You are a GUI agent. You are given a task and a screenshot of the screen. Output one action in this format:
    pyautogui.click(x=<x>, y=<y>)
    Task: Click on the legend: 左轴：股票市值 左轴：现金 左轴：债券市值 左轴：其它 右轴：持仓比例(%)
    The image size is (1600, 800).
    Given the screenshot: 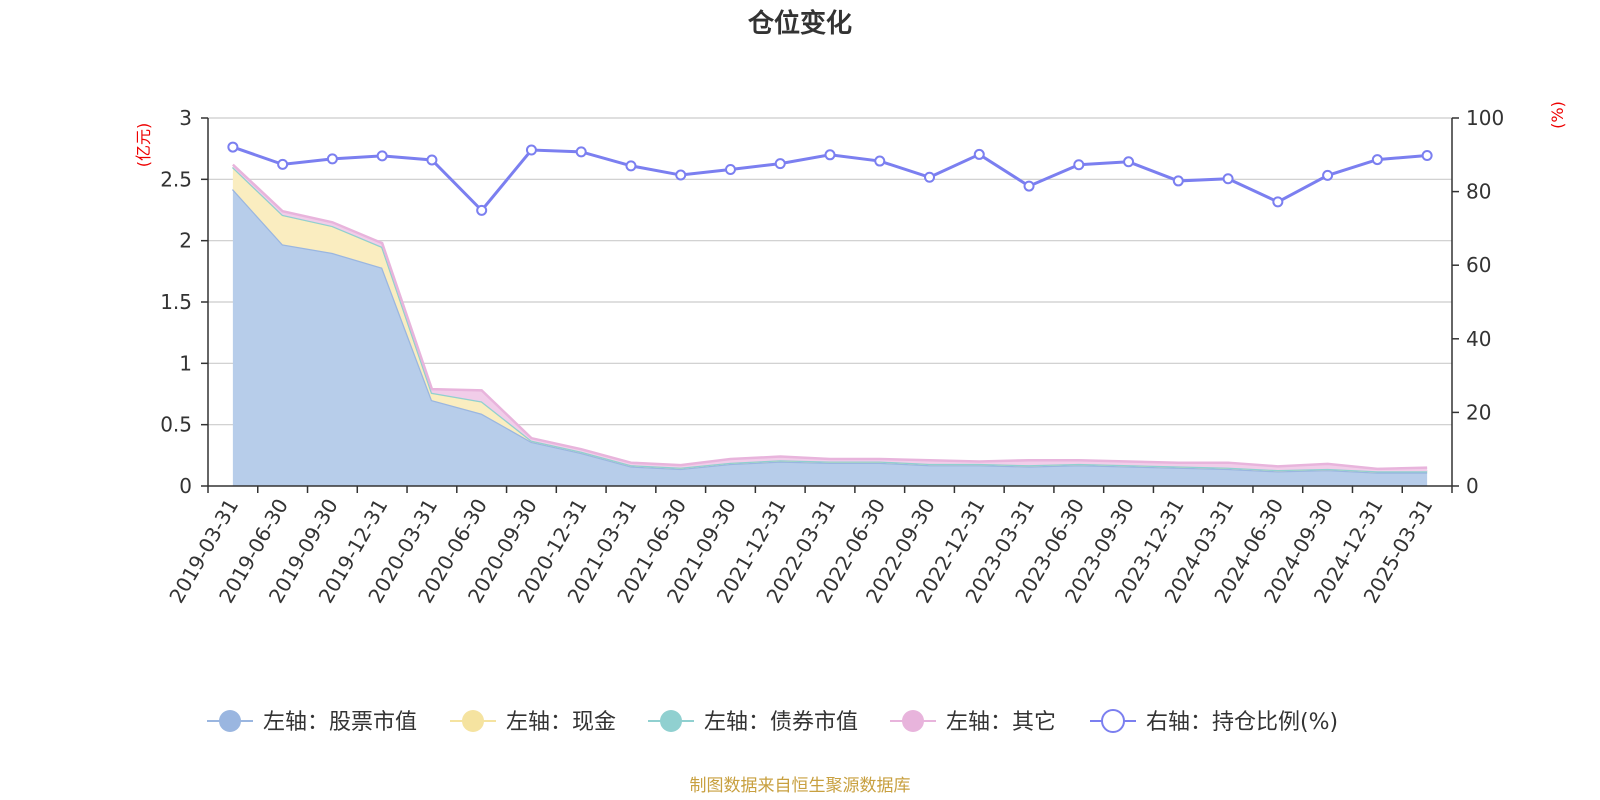 What is the action you would take?
    pyautogui.click(x=772, y=722)
    